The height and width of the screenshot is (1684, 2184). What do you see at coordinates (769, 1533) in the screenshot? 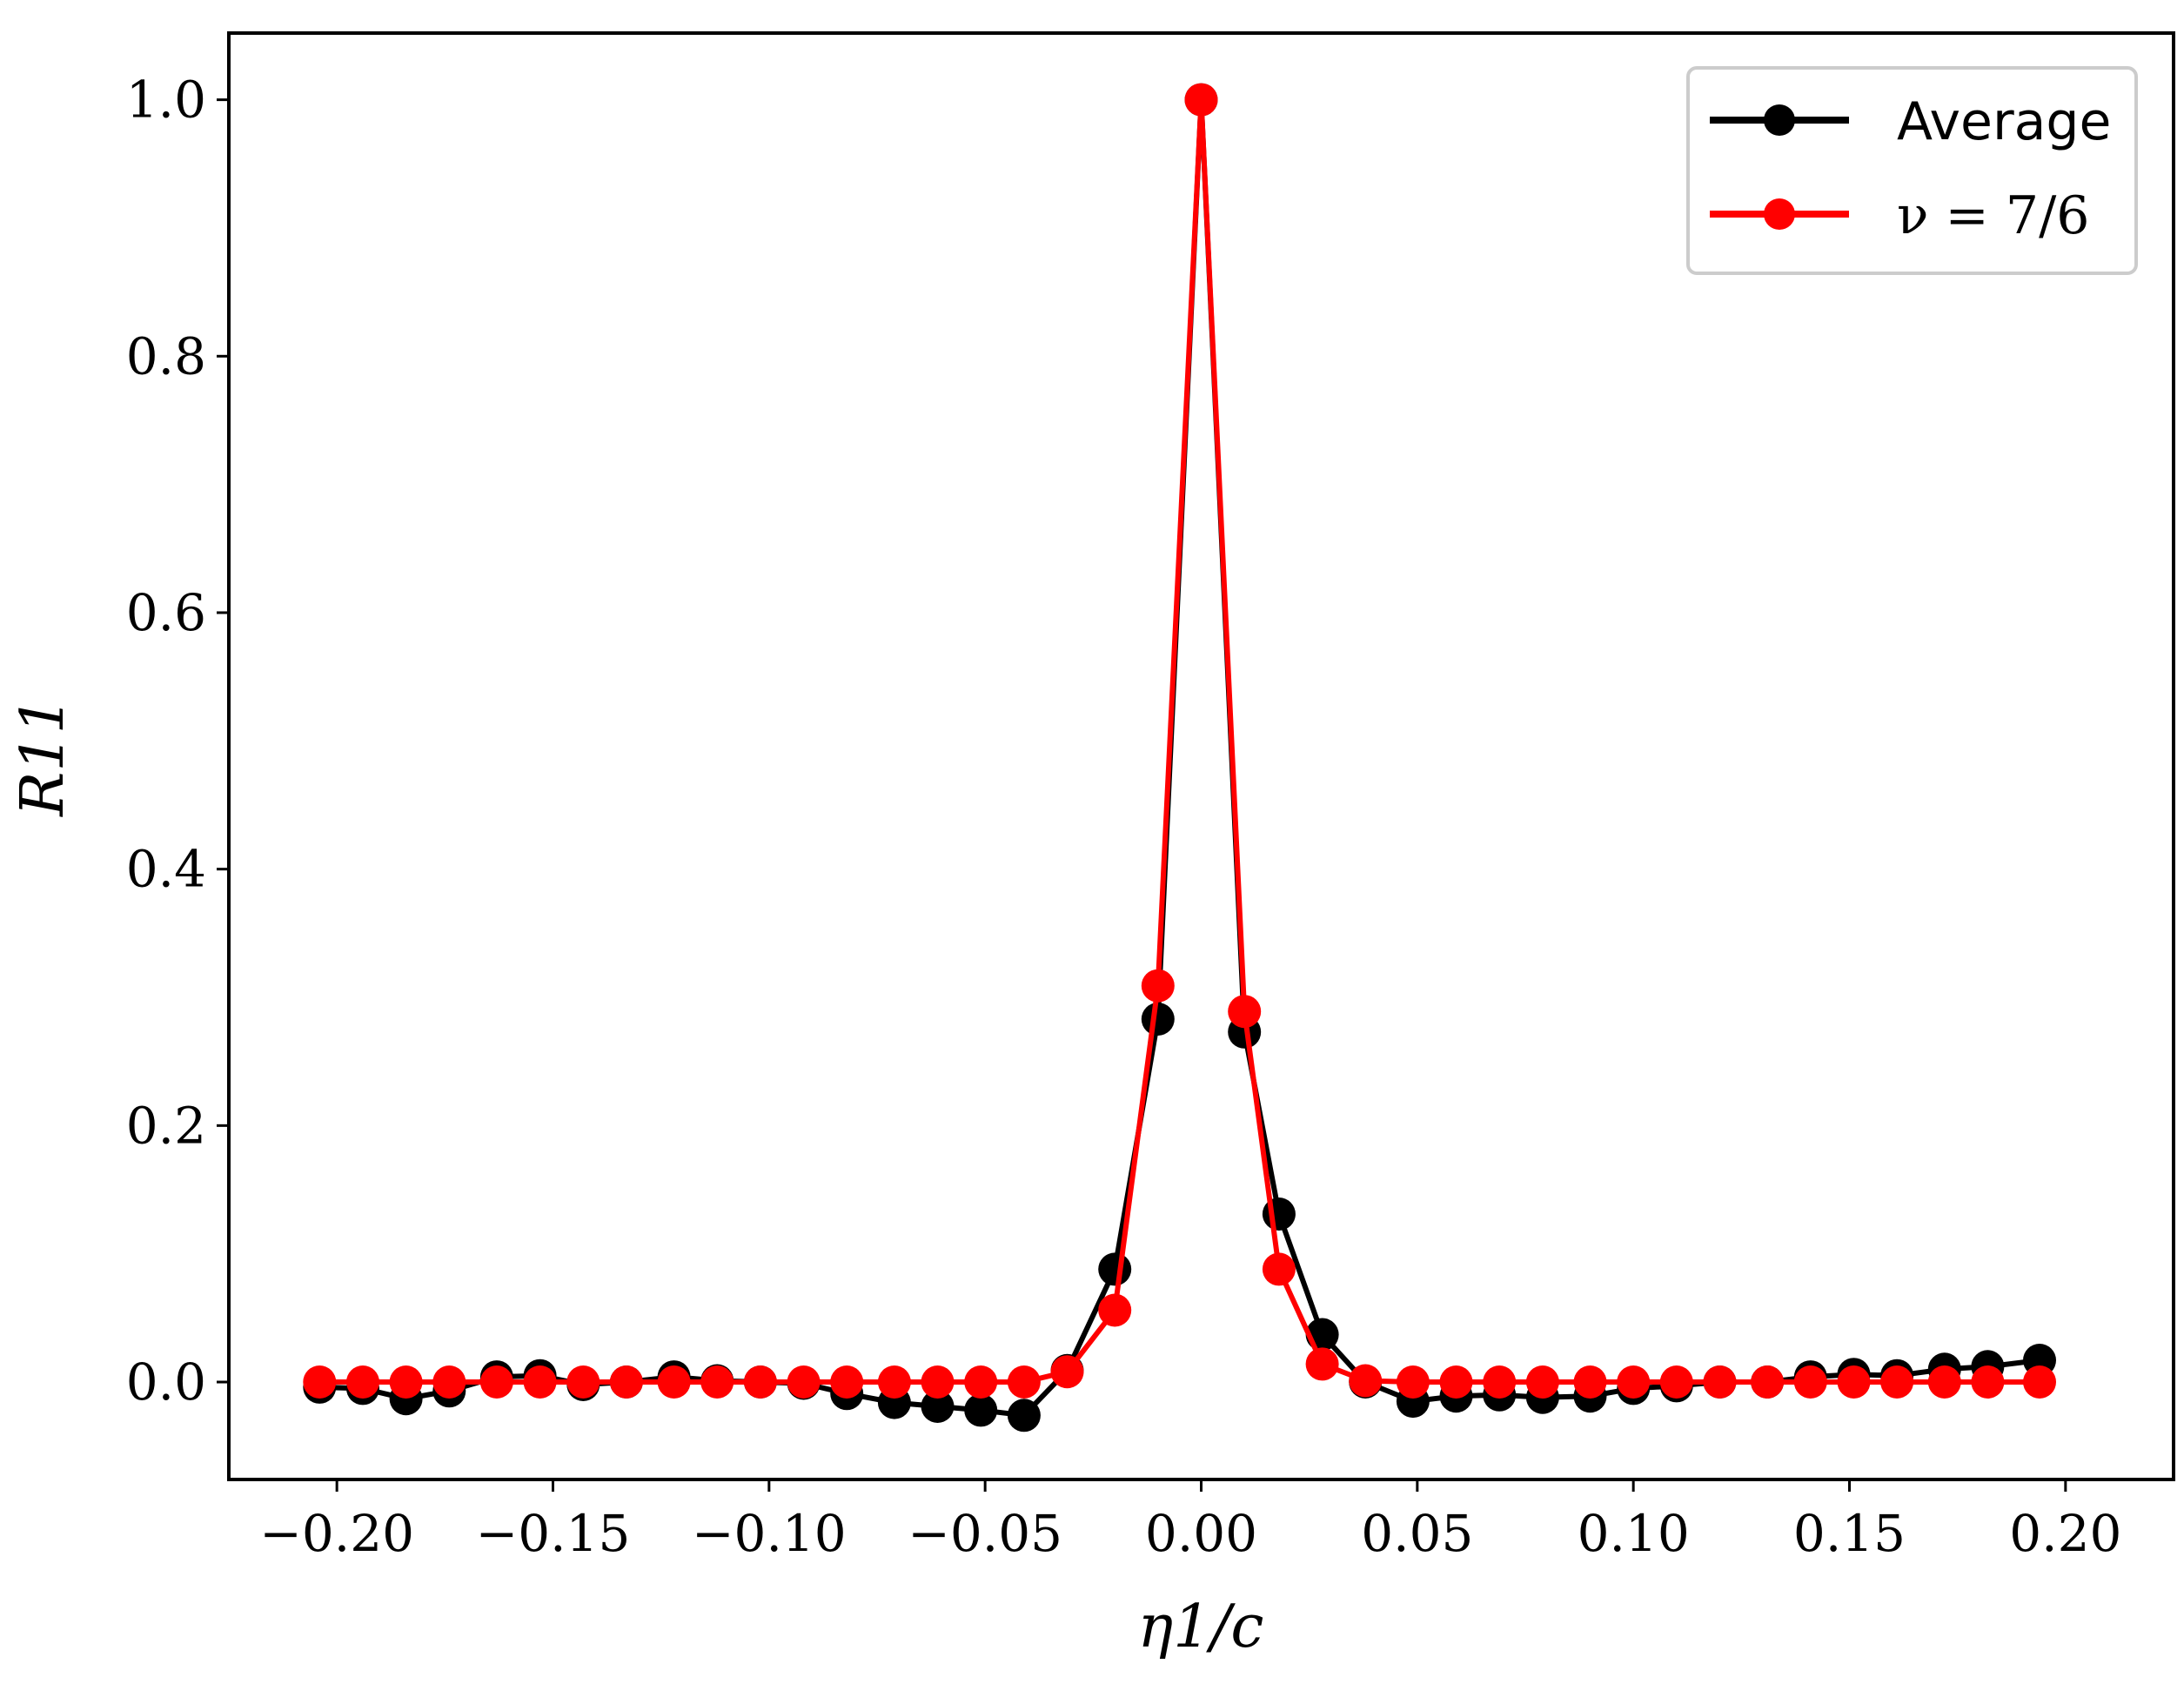
I see `x-tick-label: −0.10` at bounding box center [769, 1533].